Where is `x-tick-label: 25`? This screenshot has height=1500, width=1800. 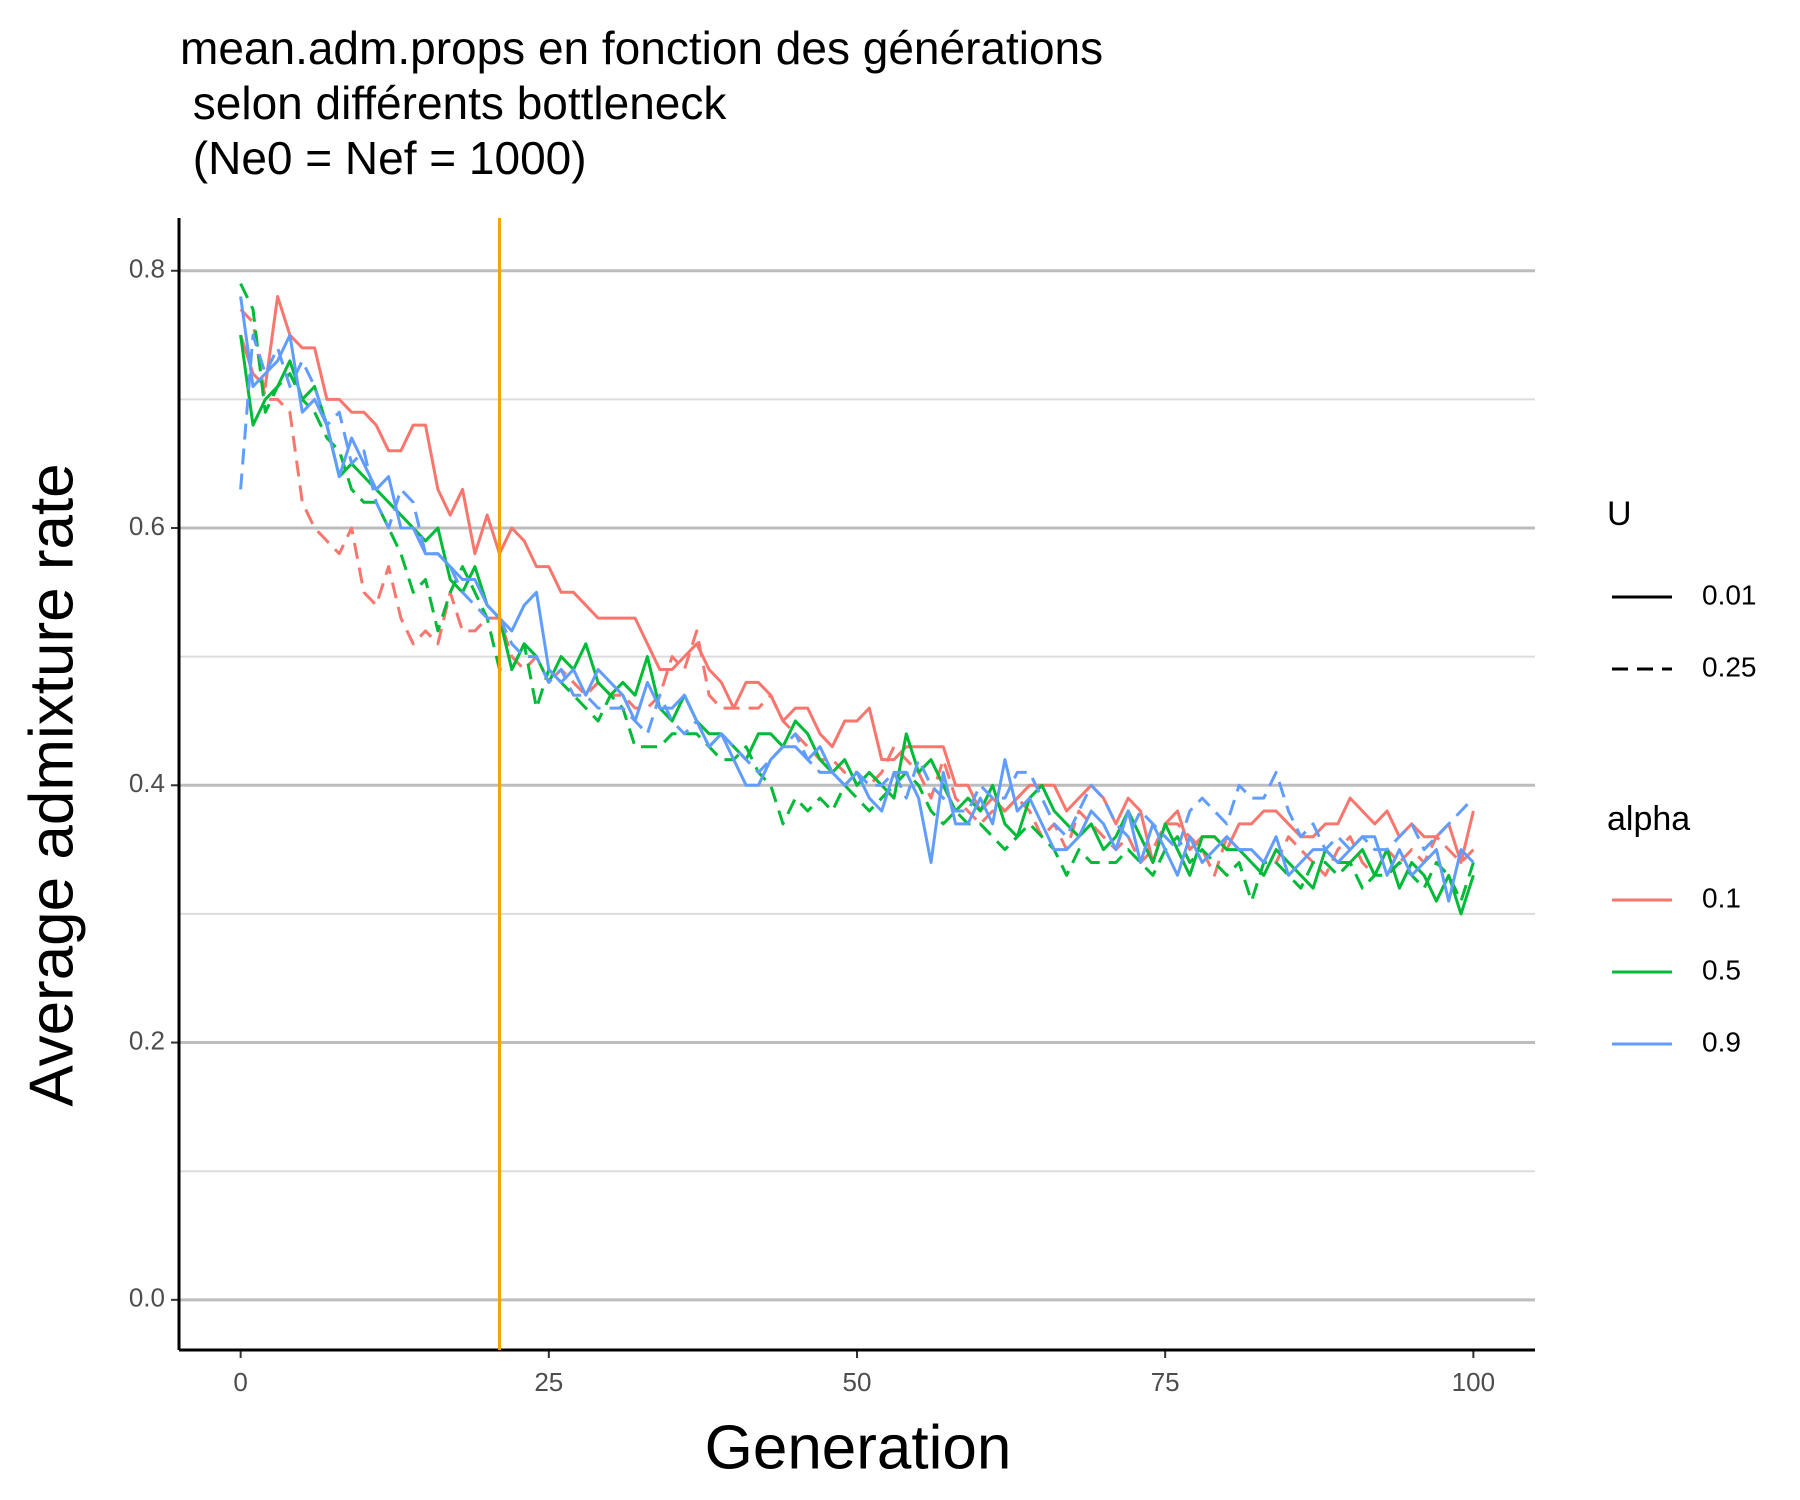
x-tick-label: 25 is located at coordinates (548, 1382).